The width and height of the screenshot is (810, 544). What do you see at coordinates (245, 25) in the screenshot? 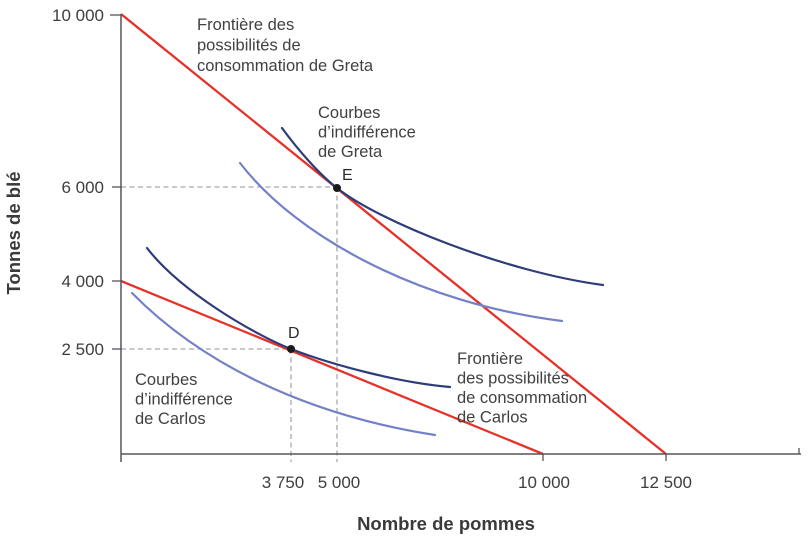
I see `annotation-line: Frontière des` at bounding box center [245, 25].